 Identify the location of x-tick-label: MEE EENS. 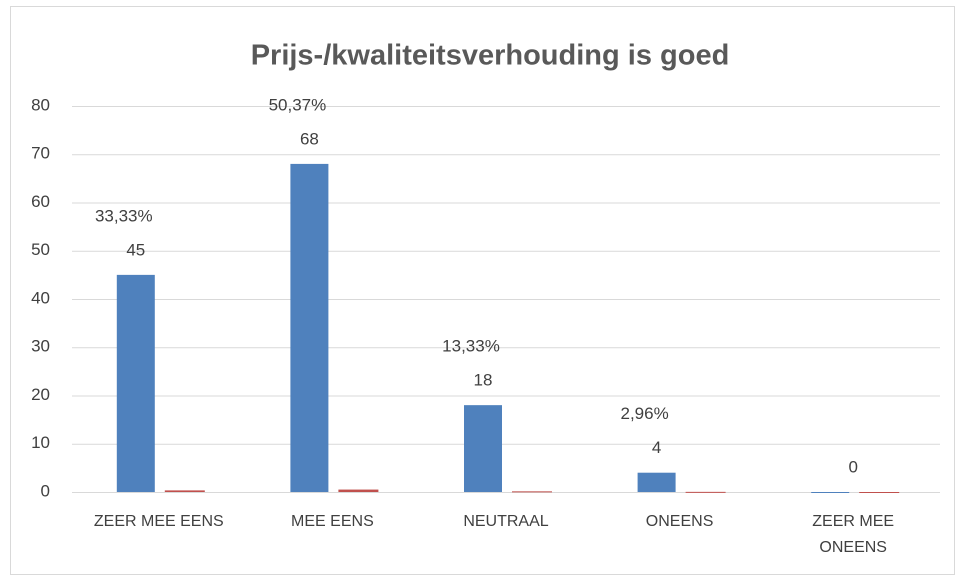
(332, 521).